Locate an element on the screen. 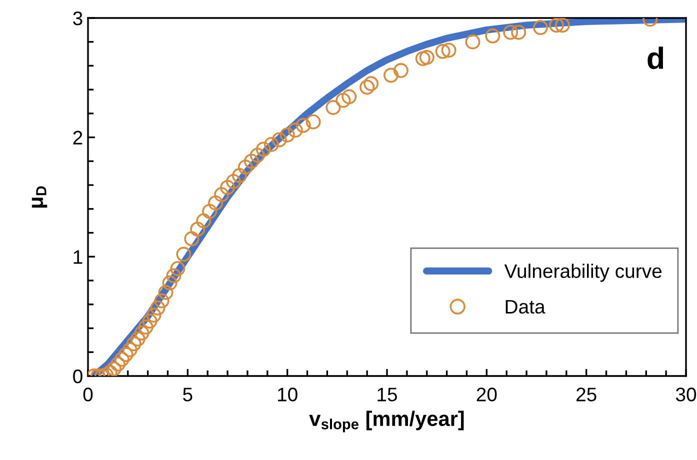  y-tick-label: 1 is located at coordinates (78, 257).